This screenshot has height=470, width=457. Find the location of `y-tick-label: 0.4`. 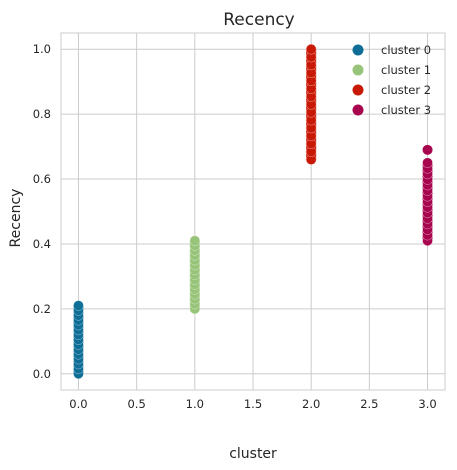

y-tick-label: 0.4 is located at coordinates (42, 244).